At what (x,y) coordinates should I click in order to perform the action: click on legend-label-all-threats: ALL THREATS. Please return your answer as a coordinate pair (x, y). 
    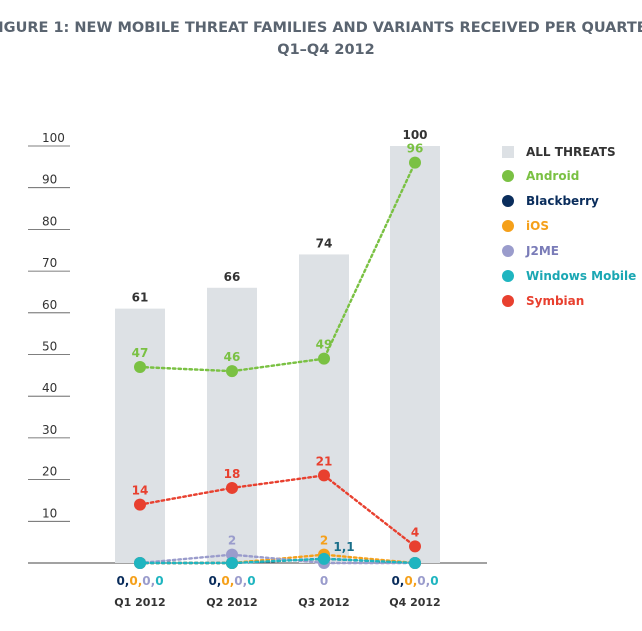
    Looking at the image, I should click on (571, 152).